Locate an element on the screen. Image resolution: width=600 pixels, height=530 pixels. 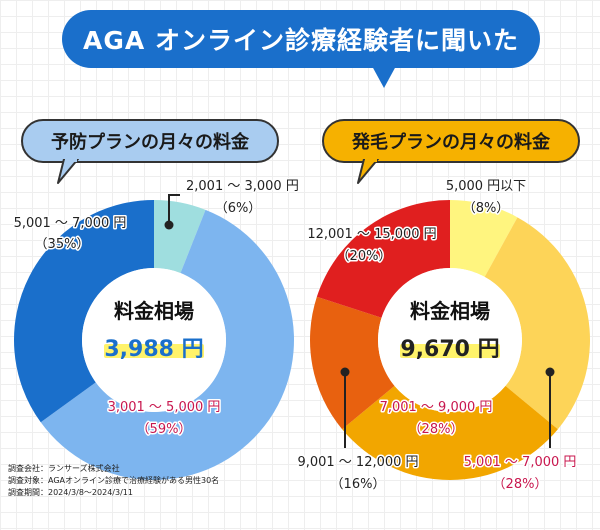
chart-1-center-label: 料金相場 is located at coordinates (154, 311).